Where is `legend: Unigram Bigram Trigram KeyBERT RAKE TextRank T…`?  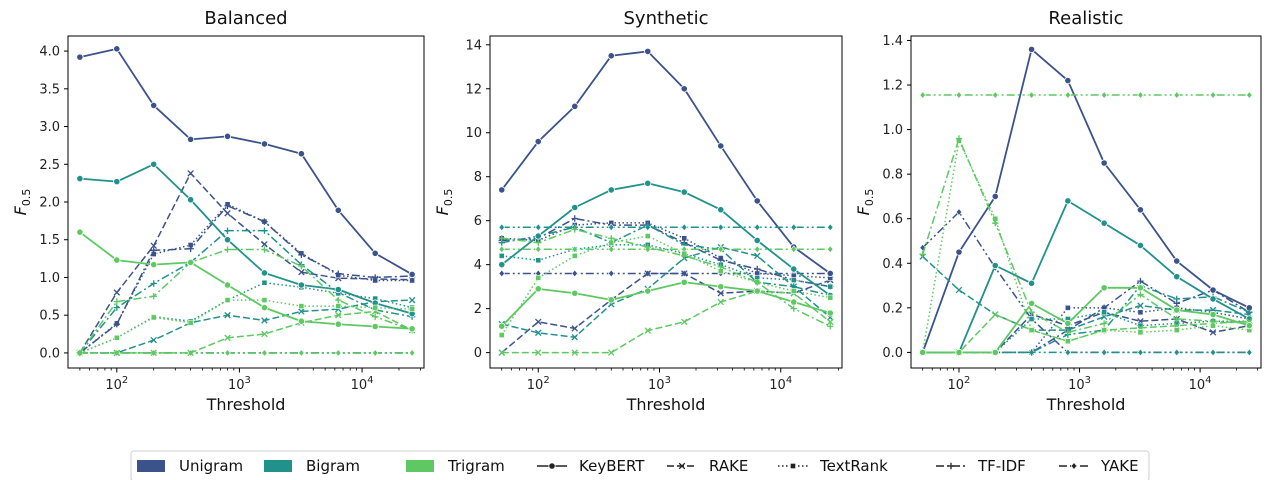
legend: Unigram Bigram Trigram KeyBERT RAKE TextRank T… is located at coordinates (640, 465).